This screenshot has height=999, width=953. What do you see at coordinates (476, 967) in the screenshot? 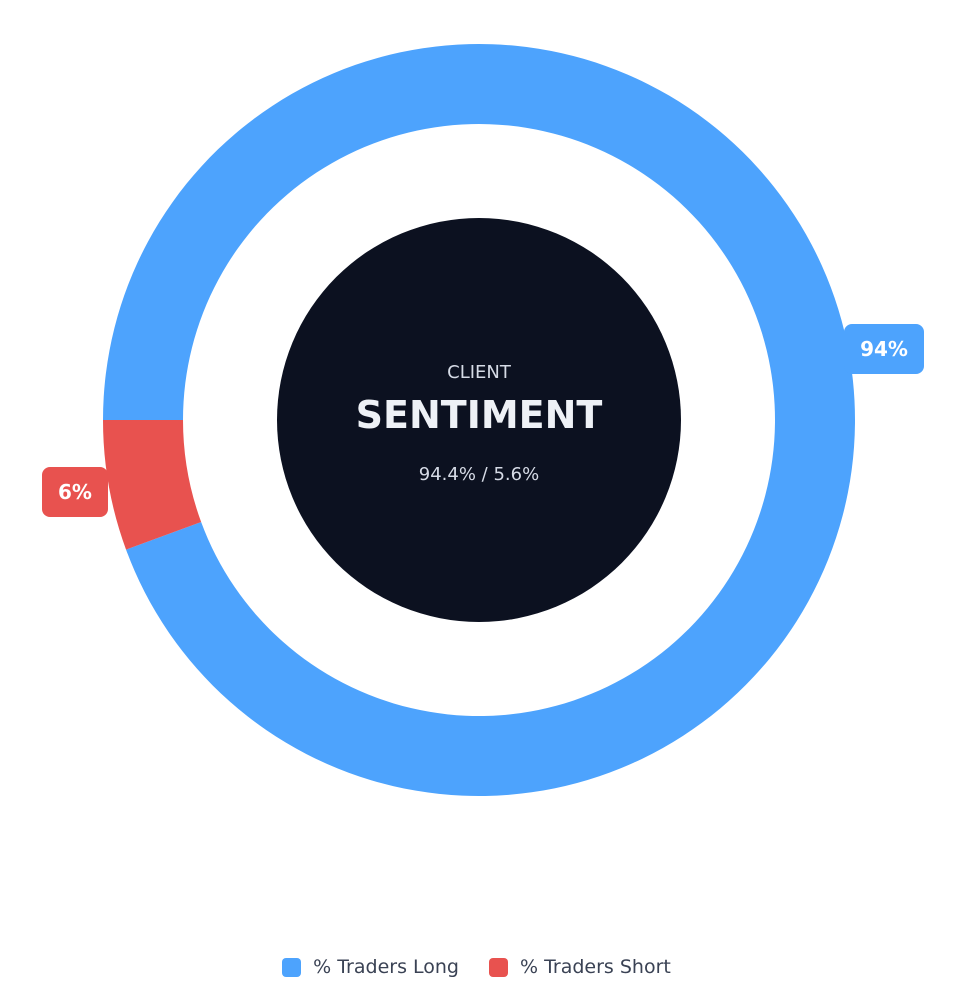
I see `legend: % Traders Long % Traders Short` at bounding box center [476, 967].